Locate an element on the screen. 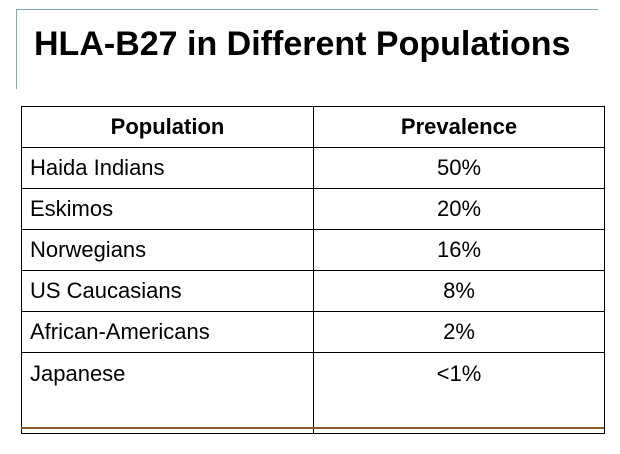 Image resolution: width=620 pixels, height=454 pixels. table-header-row: Population Prevalence is located at coordinates (313, 127).